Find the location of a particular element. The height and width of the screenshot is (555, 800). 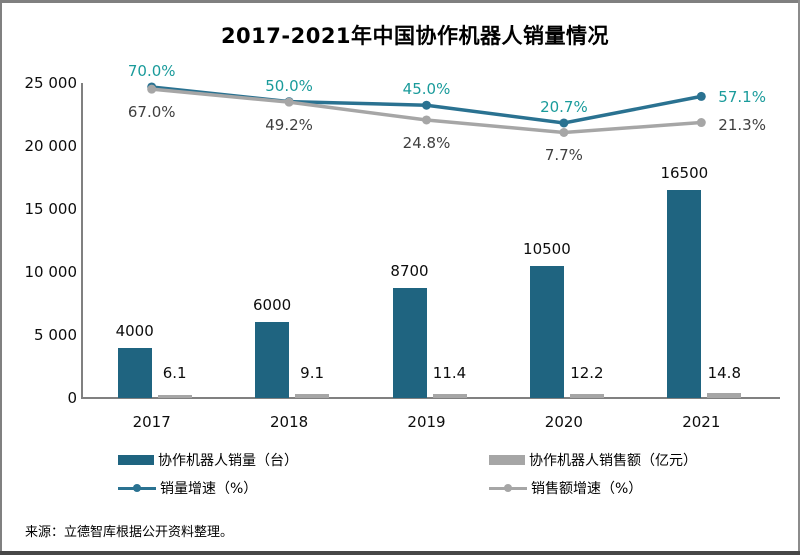

x-axis-tick-label: 2017 is located at coordinates (151, 422).